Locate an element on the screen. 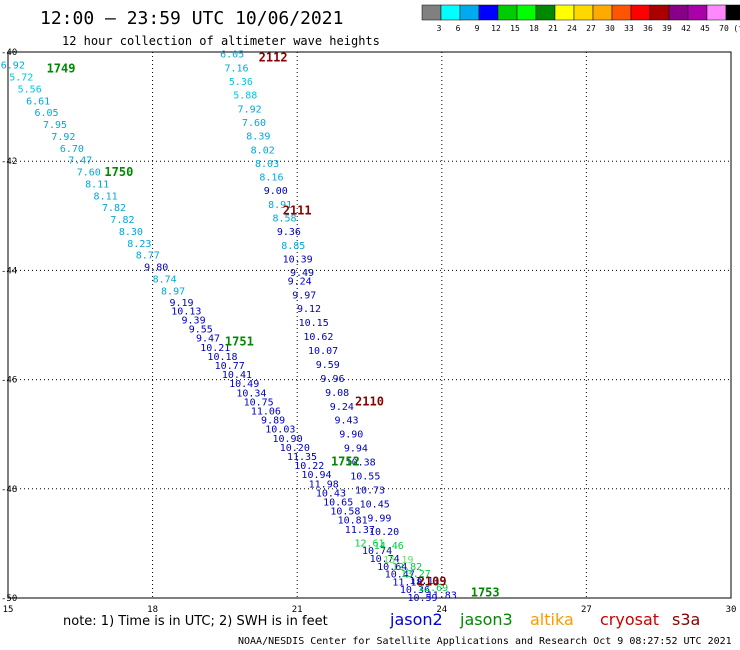 Image resolution: width=740 pixels, height=650 pixels. x-tick-label: 18 is located at coordinates (152, 610).